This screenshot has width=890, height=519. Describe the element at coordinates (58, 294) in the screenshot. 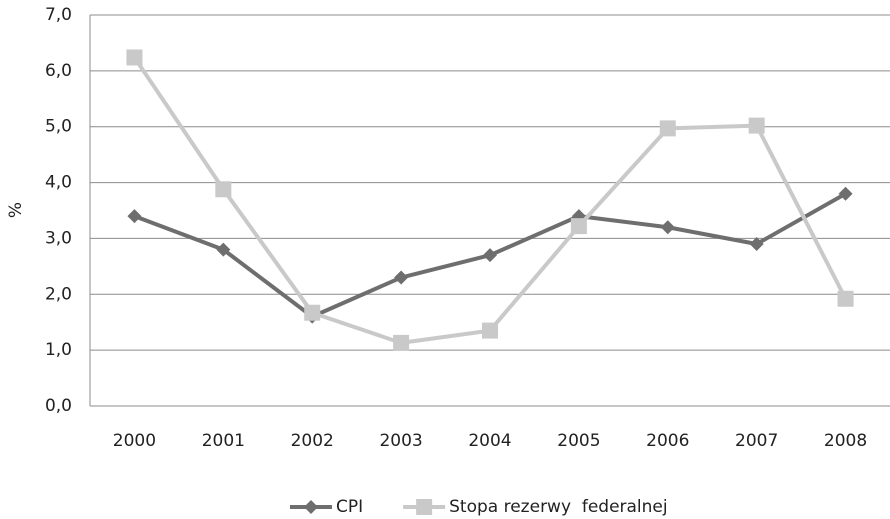

I see `y-tick-label: 2,0` at that location.